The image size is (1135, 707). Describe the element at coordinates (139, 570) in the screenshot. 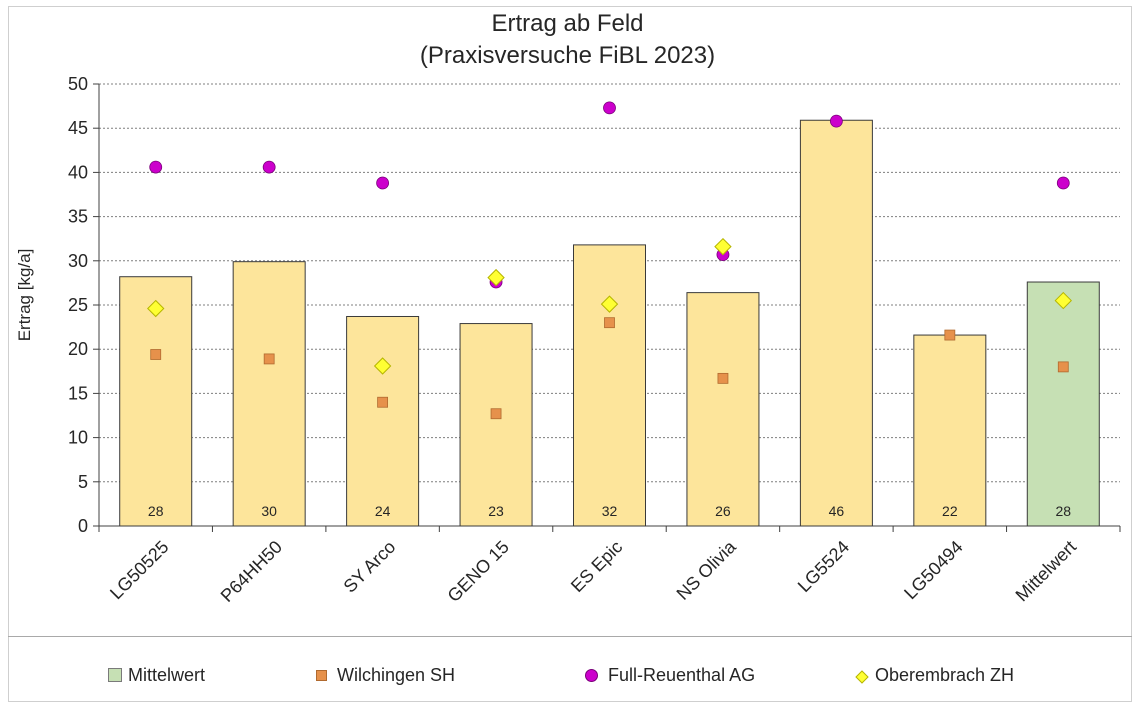

I see `x-tick-label: LG50525` at that location.